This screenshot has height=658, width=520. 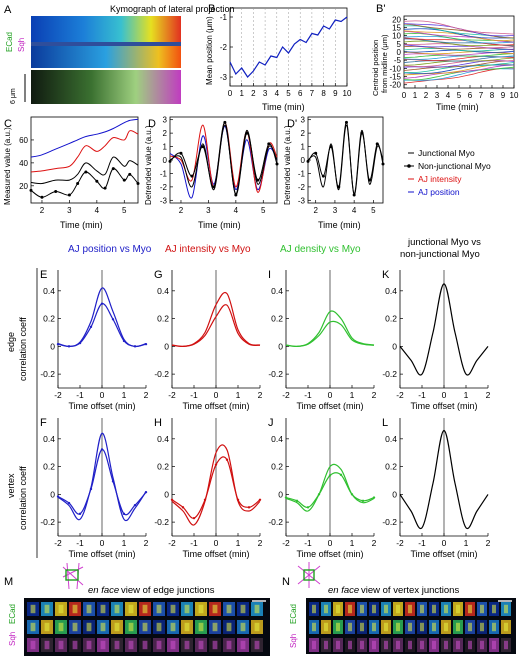 I want to click on y-tick-label: 0.4, so click(x=277, y=439).